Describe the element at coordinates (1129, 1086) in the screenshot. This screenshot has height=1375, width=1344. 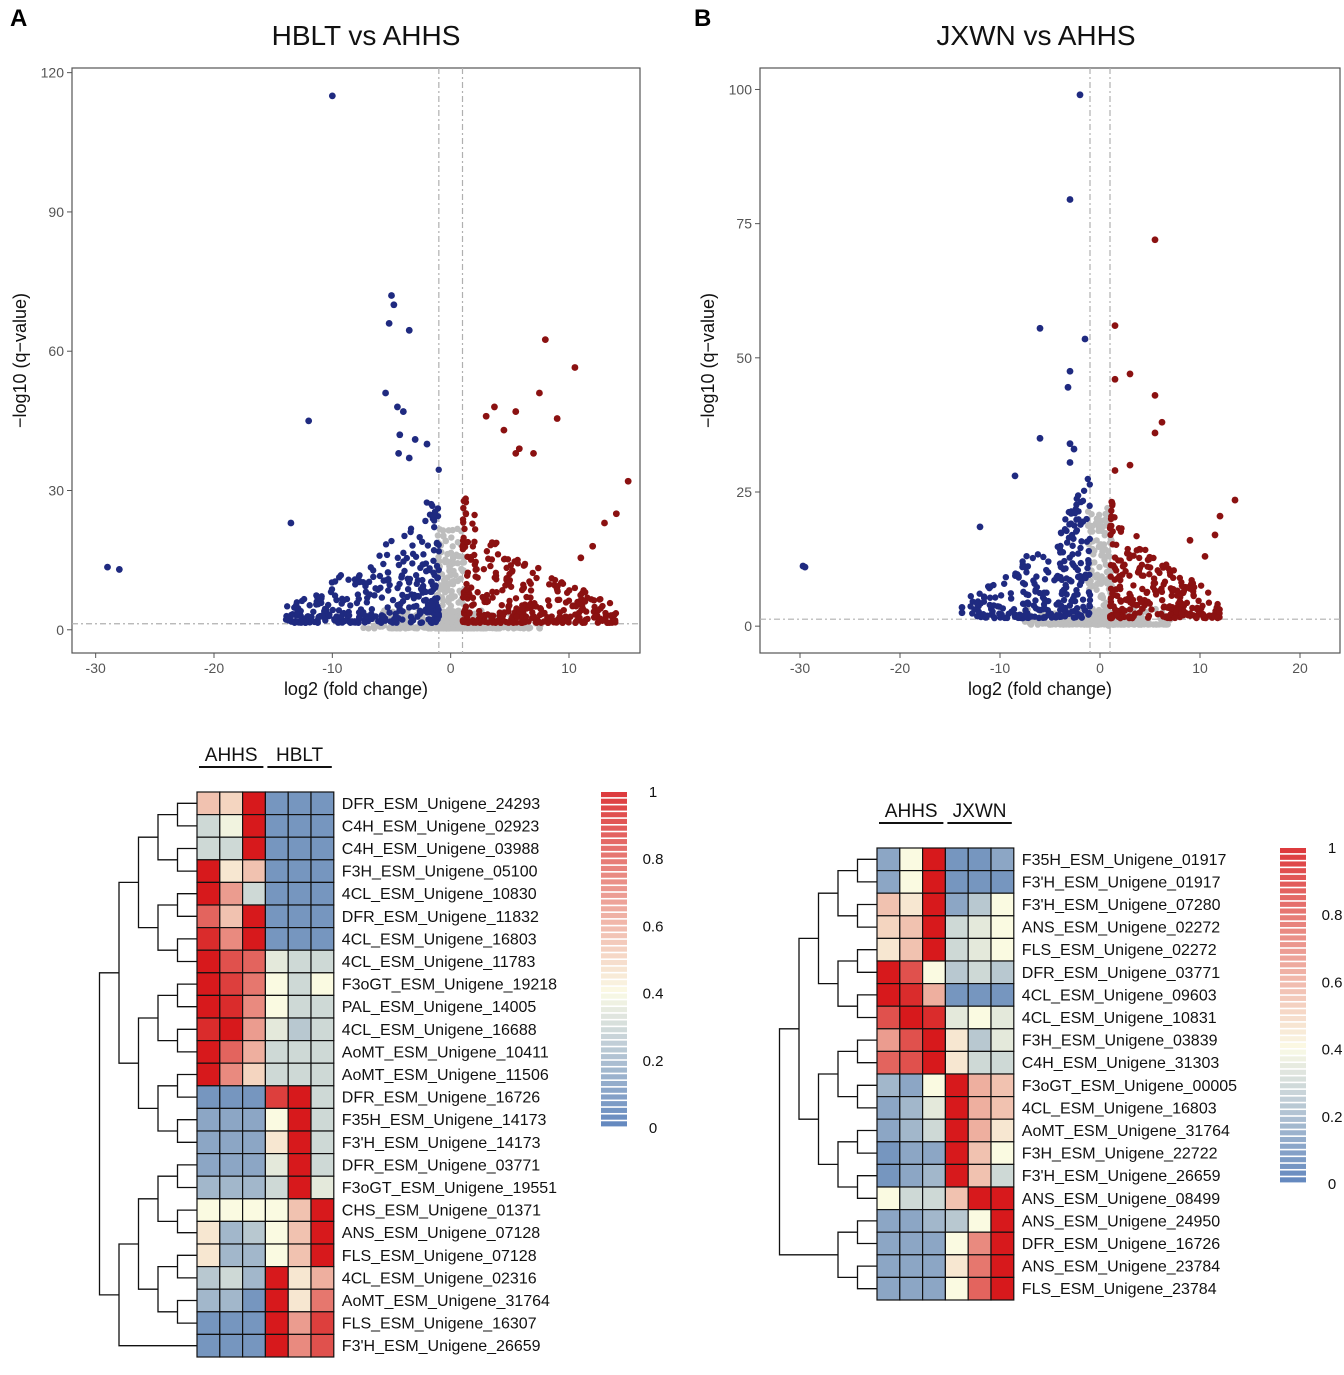
I see `row-label: F3oGT_ESM_Unigene_00005` at that location.